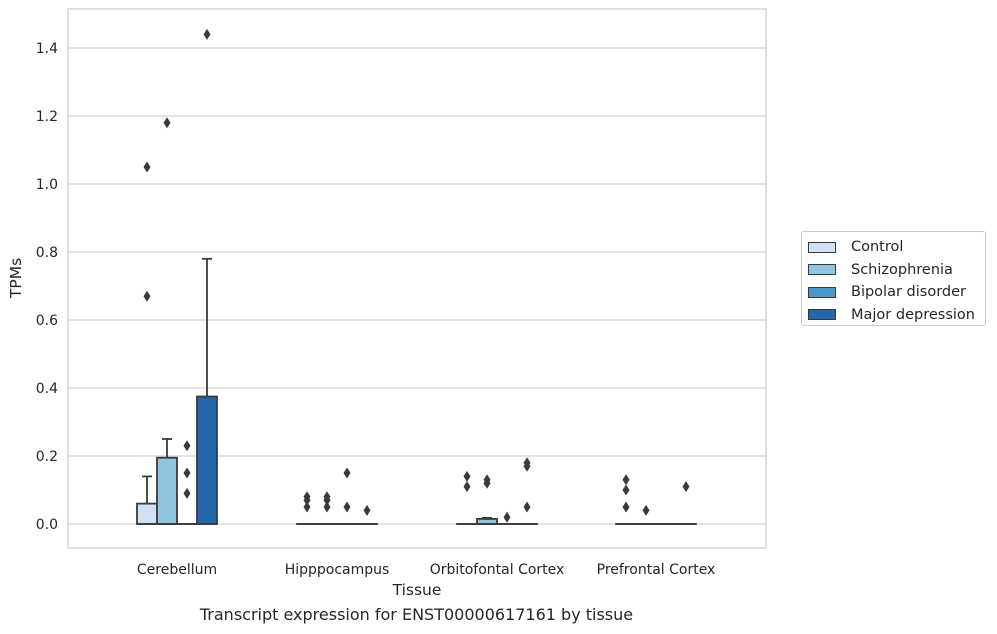 The width and height of the screenshot is (997, 634). What do you see at coordinates (908, 292) in the screenshot?
I see `legend-label: Bipolar disorder` at bounding box center [908, 292].